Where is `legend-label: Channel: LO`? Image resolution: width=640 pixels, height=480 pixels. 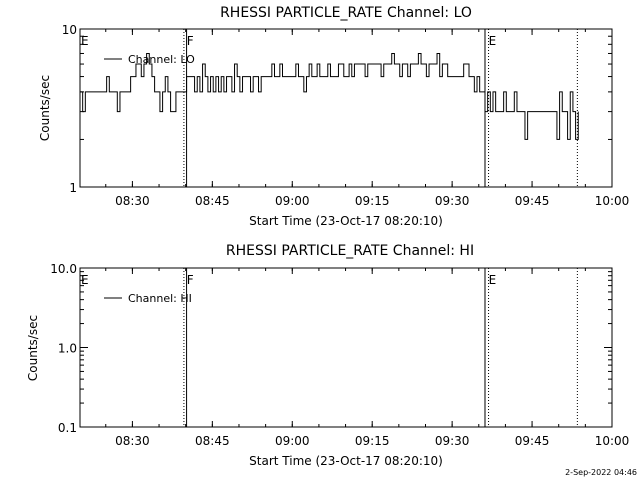
legend-label: Channel: LO is located at coordinates (161, 59).